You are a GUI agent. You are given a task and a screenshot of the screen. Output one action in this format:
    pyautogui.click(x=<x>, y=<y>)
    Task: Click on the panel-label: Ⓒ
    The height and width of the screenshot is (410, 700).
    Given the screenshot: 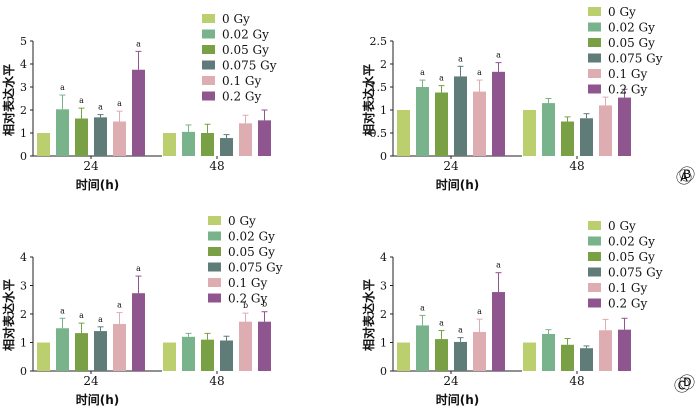 What is the action you would take?
    pyautogui.click(x=682, y=385)
    